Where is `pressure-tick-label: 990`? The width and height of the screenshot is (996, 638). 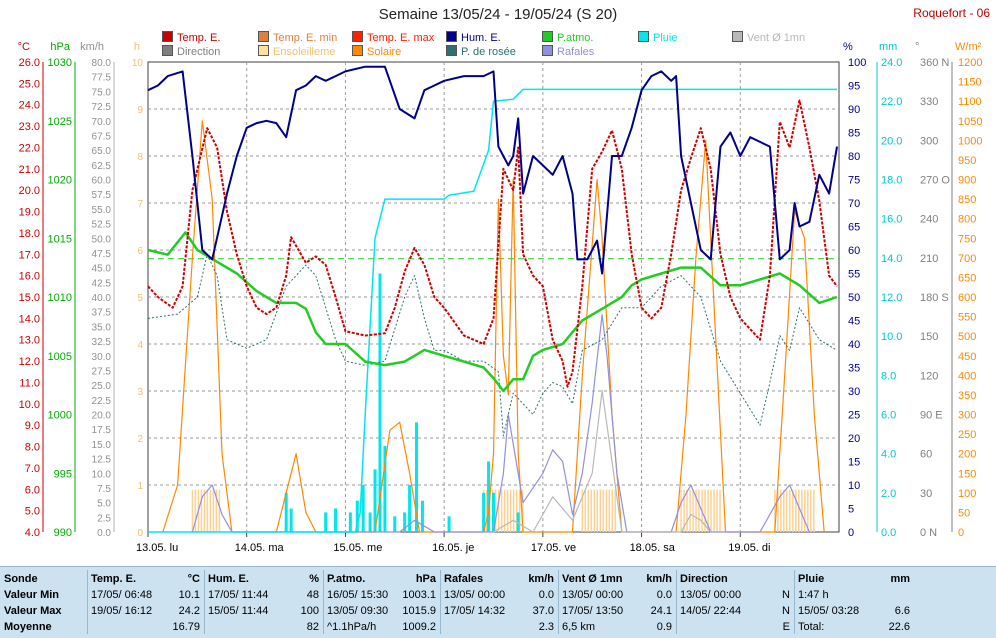 pressure-tick-label: 990 is located at coordinates (63, 533).